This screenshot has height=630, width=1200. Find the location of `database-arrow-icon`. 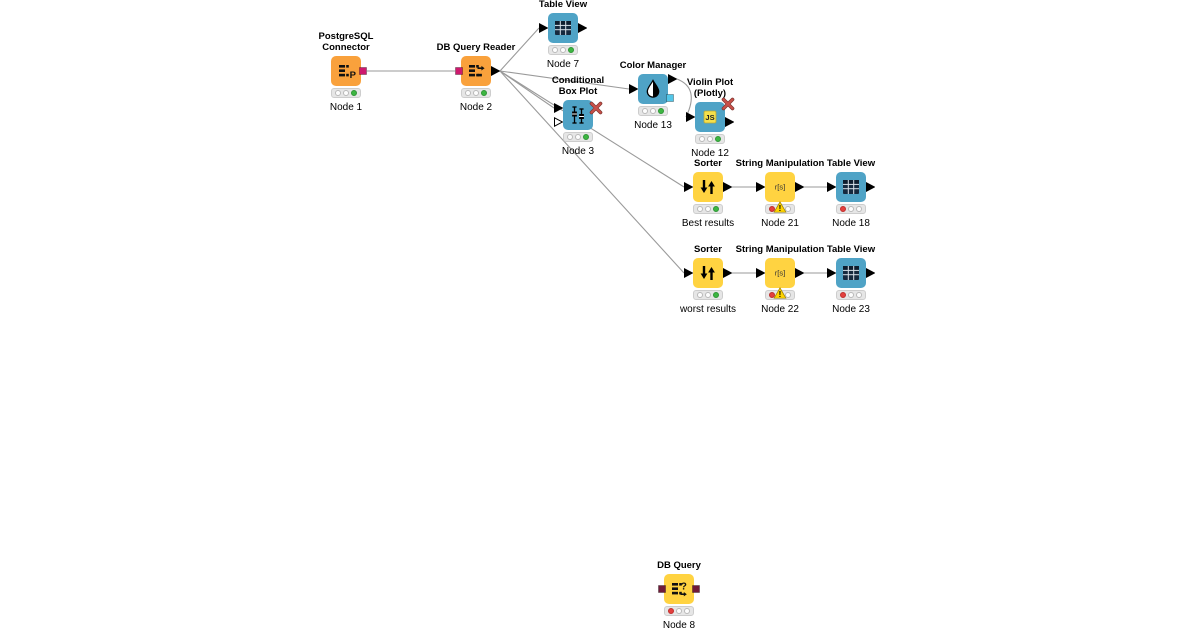

database-arrow-icon is located at coordinates (476, 71).